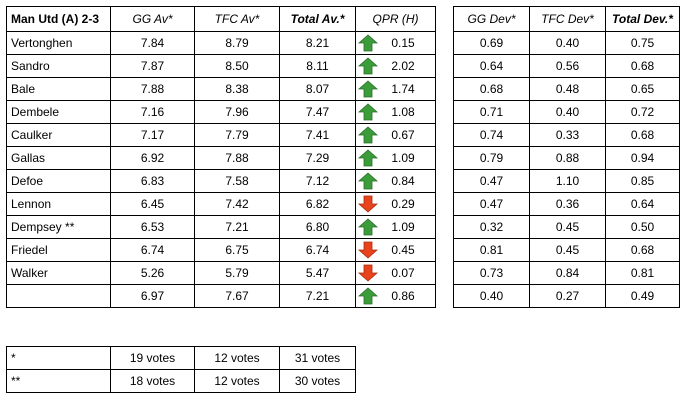 Image resolution: width=685 pixels, height=406 pixels. What do you see at coordinates (317, 296) in the screenshot?
I see `total-av-average: 7.21` at bounding box center [317, 296].